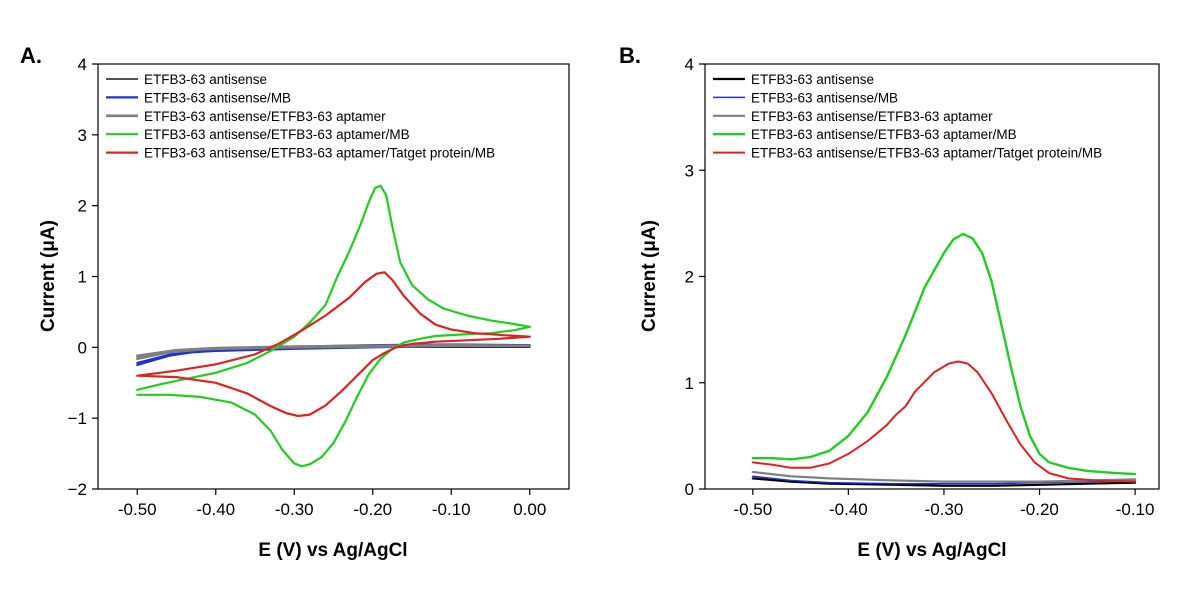 This screenshot has height=599, width=1198. What do you see at coordinates (689, 489) in the screenshot?
I see `panel-b-y-tick-label: 0` at bounding box center [689, 489].